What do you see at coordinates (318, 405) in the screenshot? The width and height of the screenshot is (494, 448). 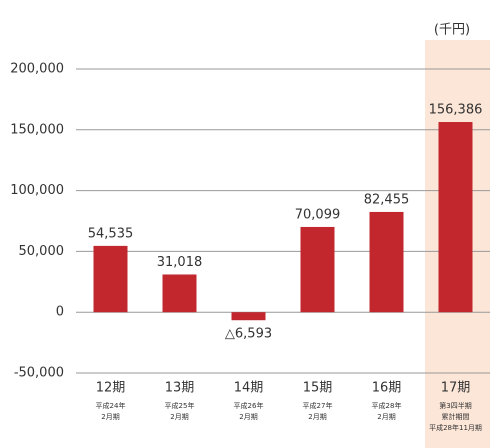 I see `x-tick-note: 平成27年` at bounding box center [318, 405].